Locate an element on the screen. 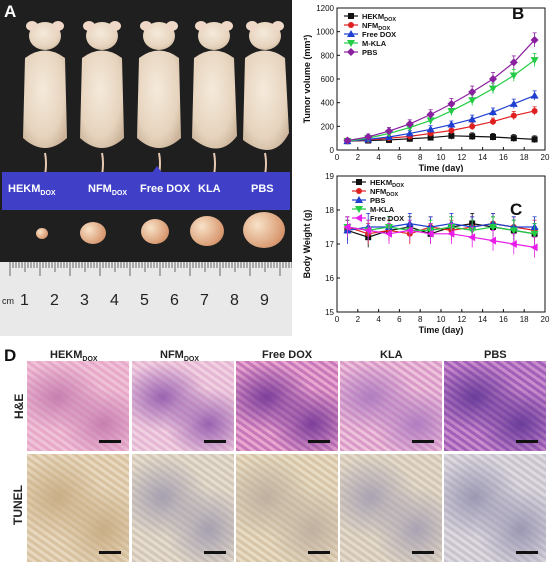 The height and width of the screenshot is (564, 553). x-tick-label: 0 is located at coordinates (337, 157).